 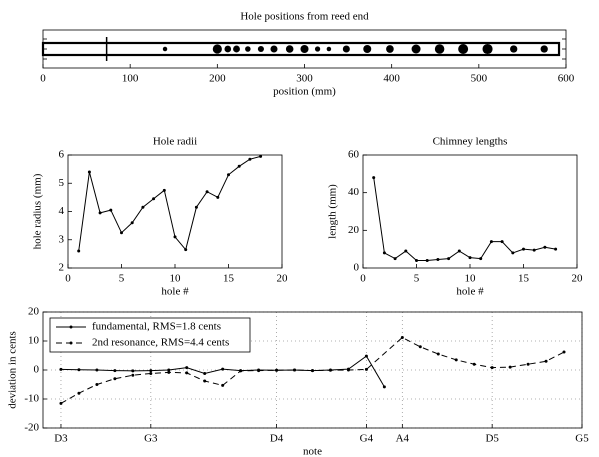 What do you see at coordinates (62, 268) in the screenshot?
I see `y-tick-label: 2` at bounding box center [62, 268].